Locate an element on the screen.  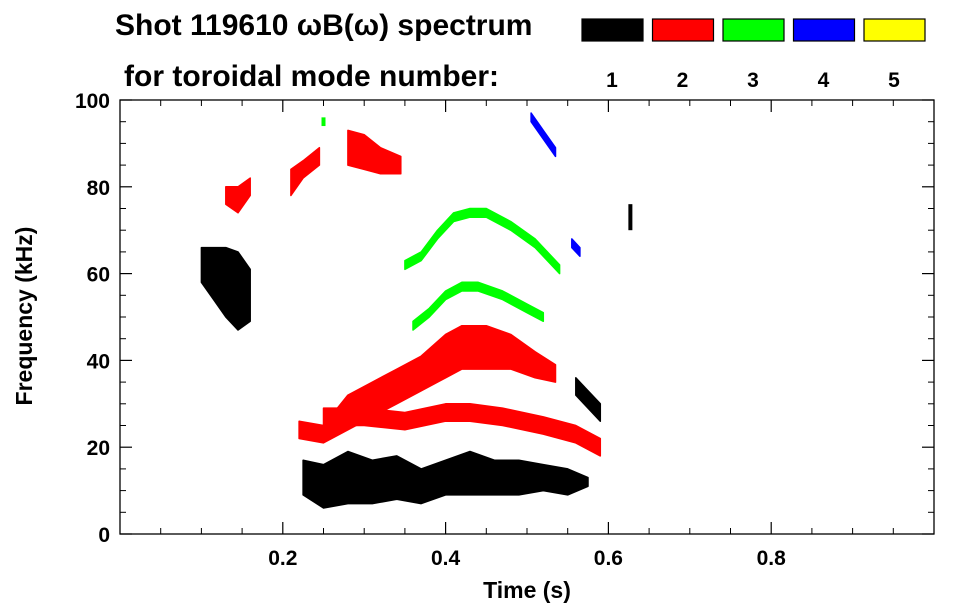
series-mark-n-1-late is located at coordinates (588, 399).